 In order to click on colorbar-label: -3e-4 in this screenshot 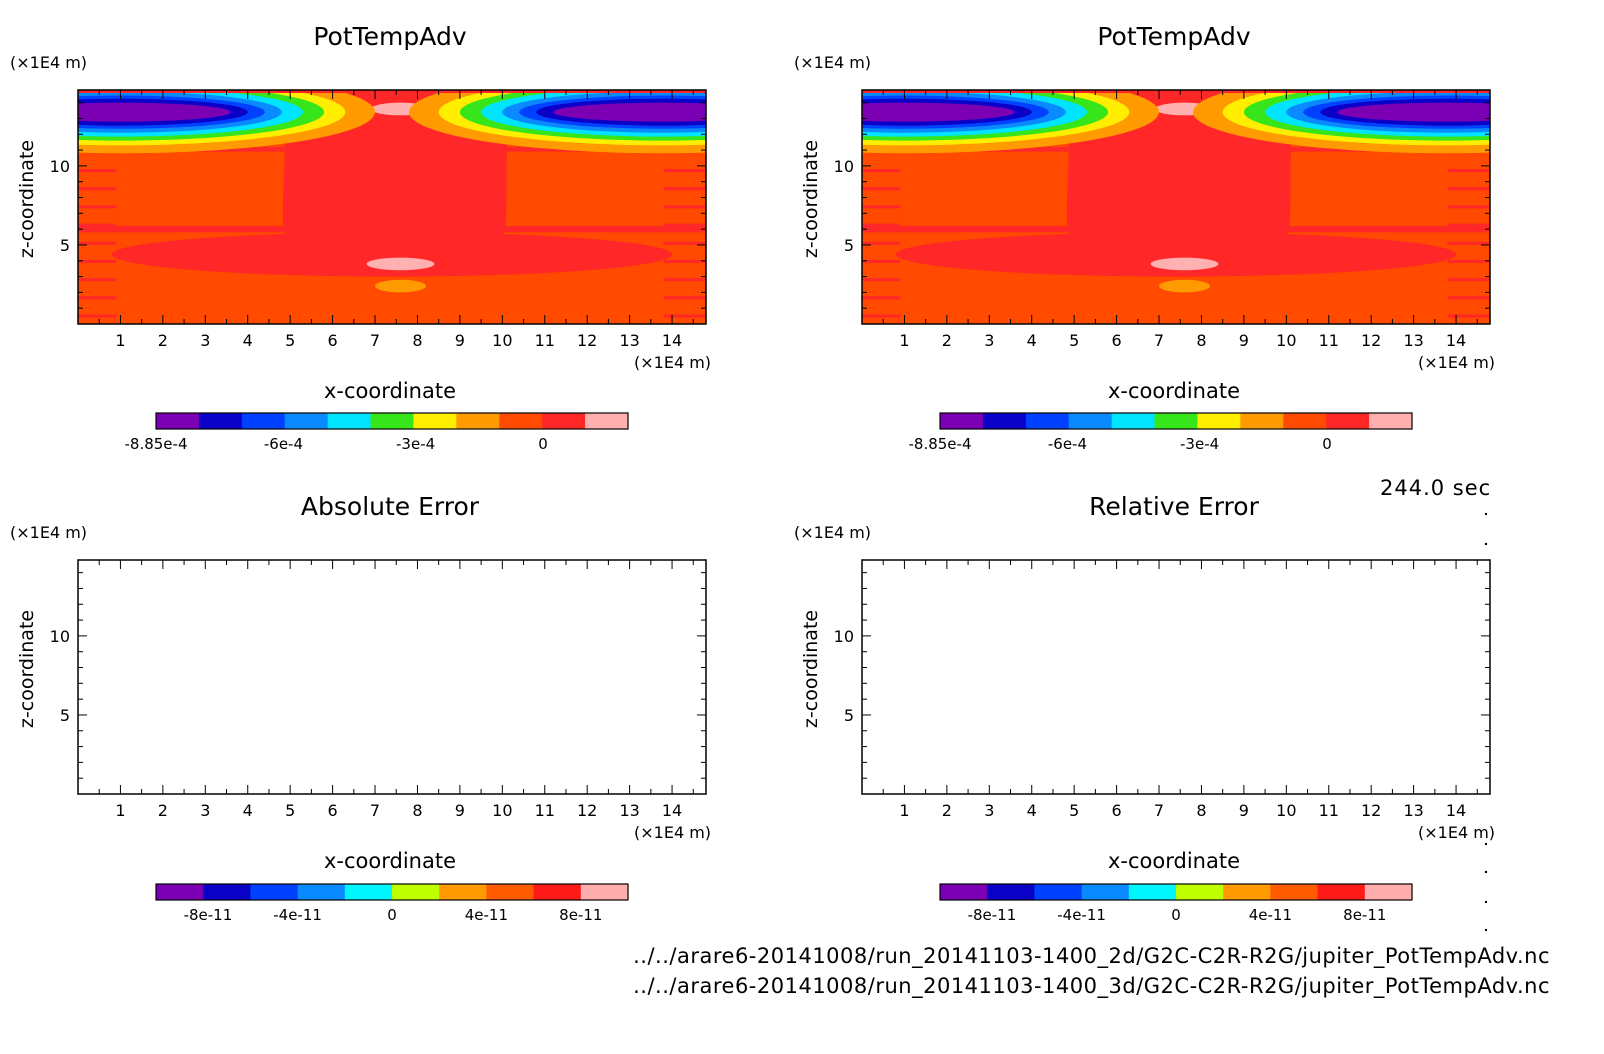, I will do `click(415, 444)`.